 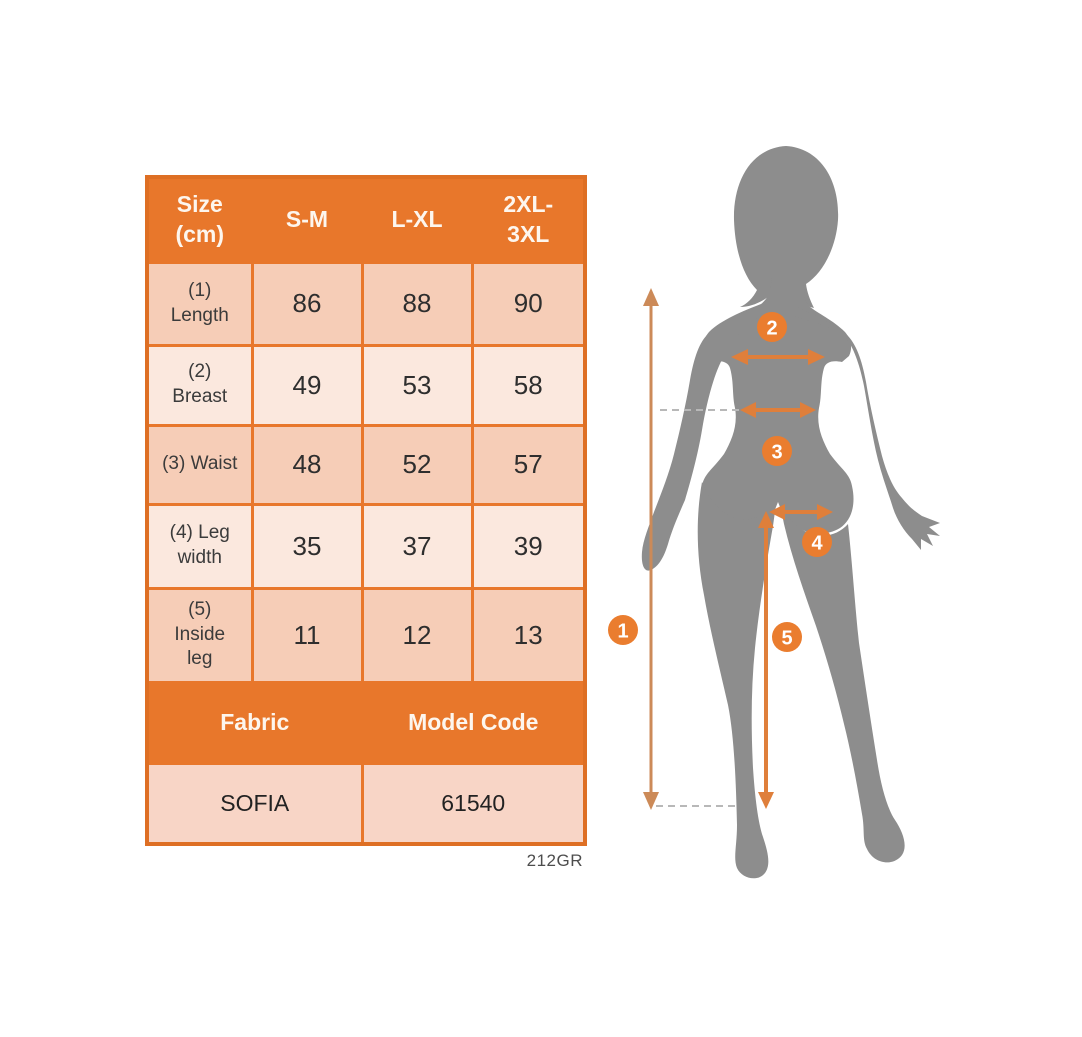 What do you see at coordinates (199, 219) in the screenshot?
I see `header-cell-size-cm: Size (cm)` at bounding box center [199, 219].